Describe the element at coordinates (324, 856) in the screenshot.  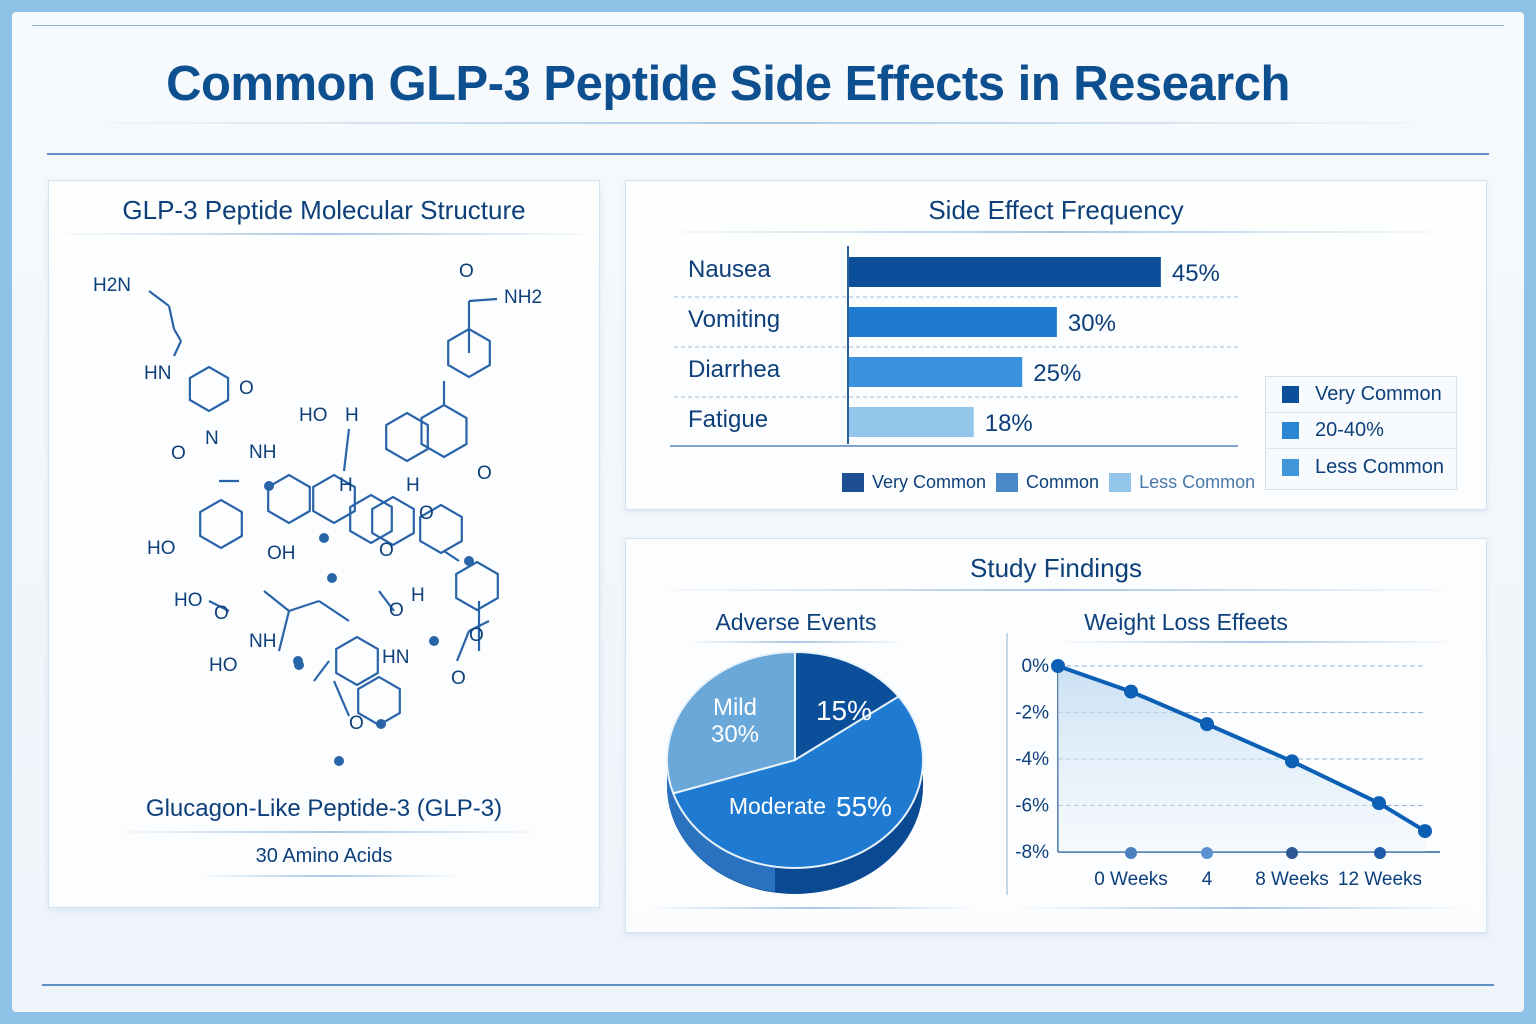
I see `molecule-subcaption: 30 Amino Acids` at that location.